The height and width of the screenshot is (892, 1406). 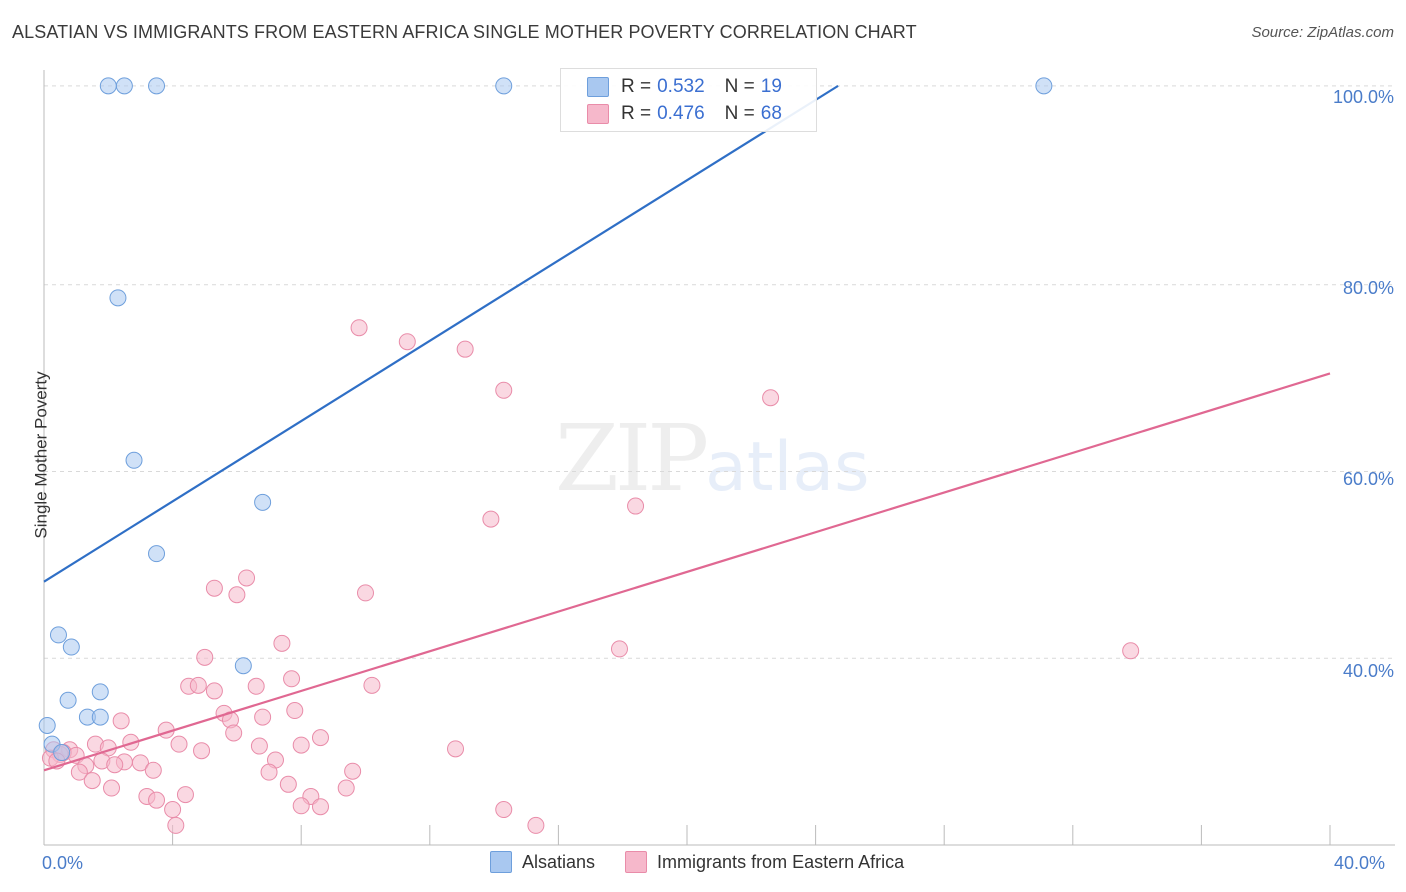 I want to click on legend-r-value: 0.476, so click(x=681, y=113).